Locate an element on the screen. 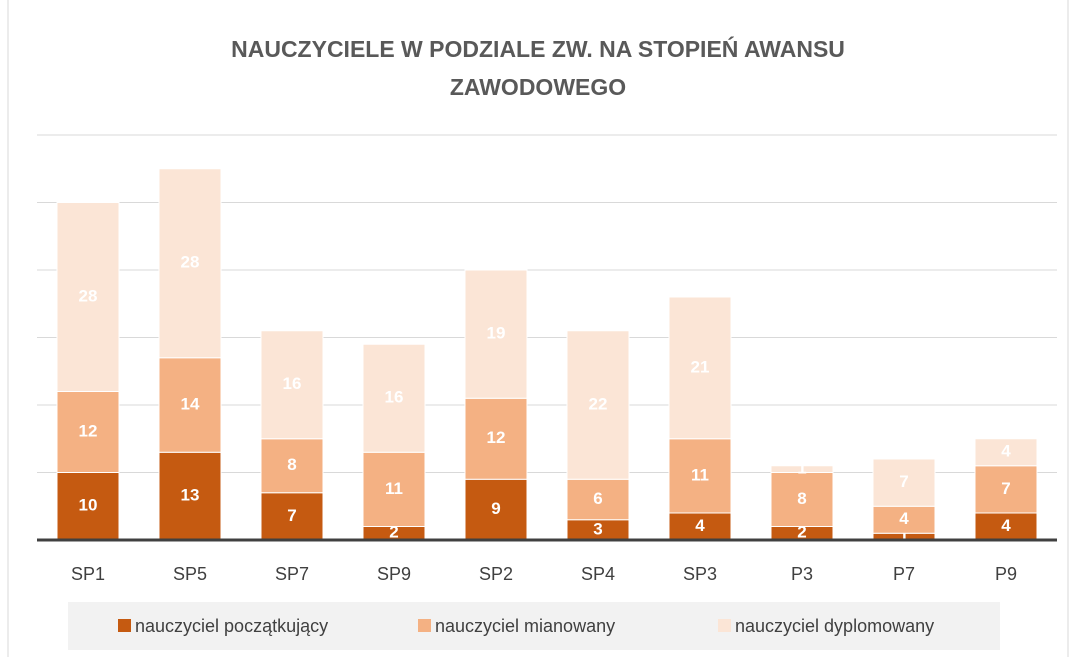  legend-label: nauczyciel dyplomowany is located at coordinates (834, 626).